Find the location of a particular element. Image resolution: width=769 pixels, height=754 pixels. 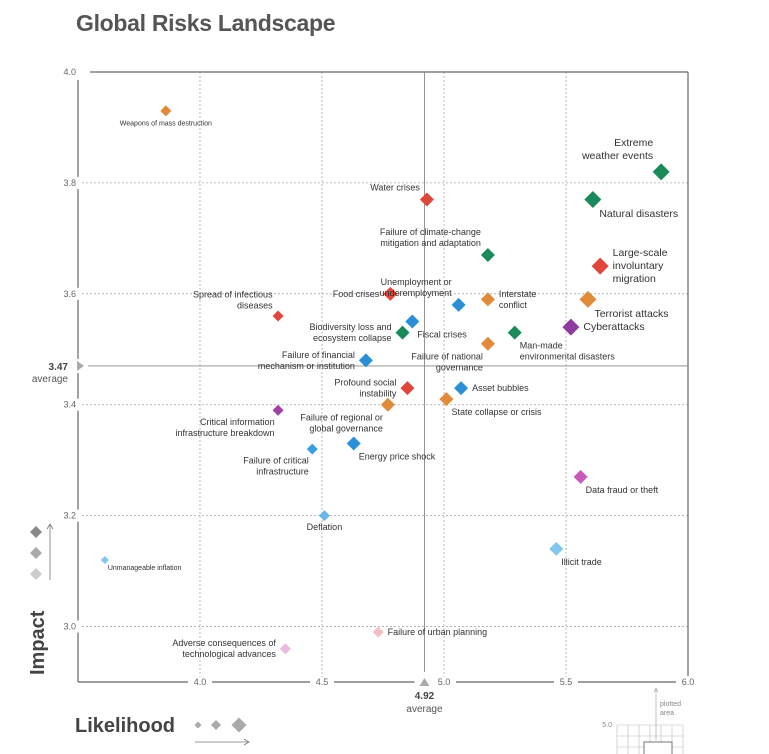

data-point-terrorist-attacks is located at coordinates (588, 299).